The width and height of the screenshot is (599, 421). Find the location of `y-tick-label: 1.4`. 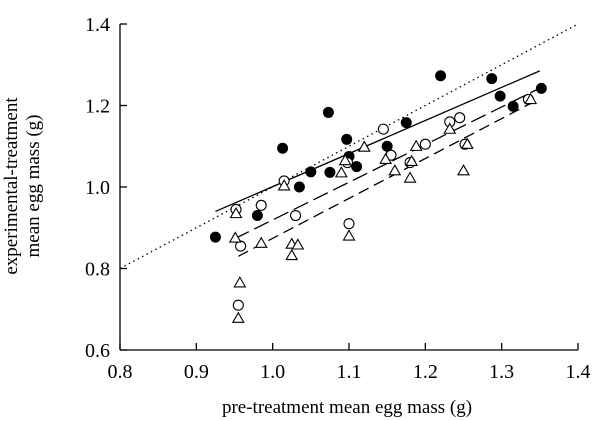

y-tick-label: 1.4 is located at coordinates (97, 25).